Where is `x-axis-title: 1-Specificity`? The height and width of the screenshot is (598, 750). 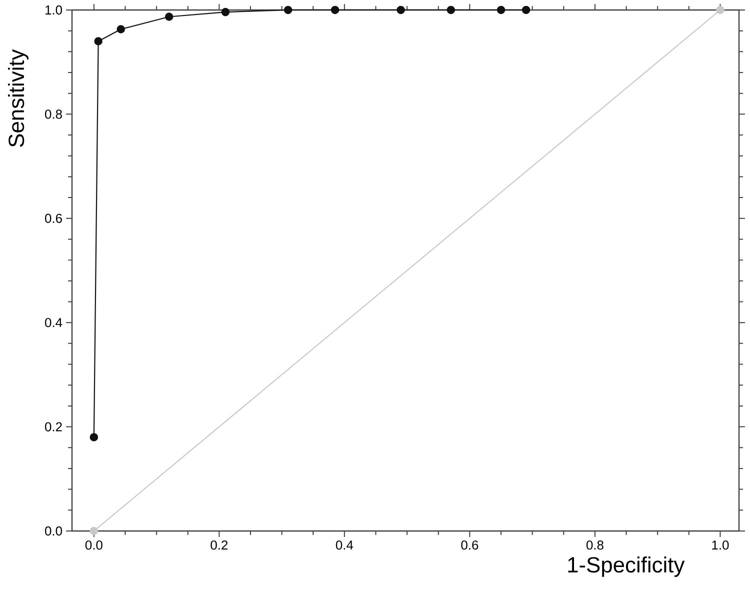 x-axis-title: 1-Specificity is located at coordinates (626, 566).